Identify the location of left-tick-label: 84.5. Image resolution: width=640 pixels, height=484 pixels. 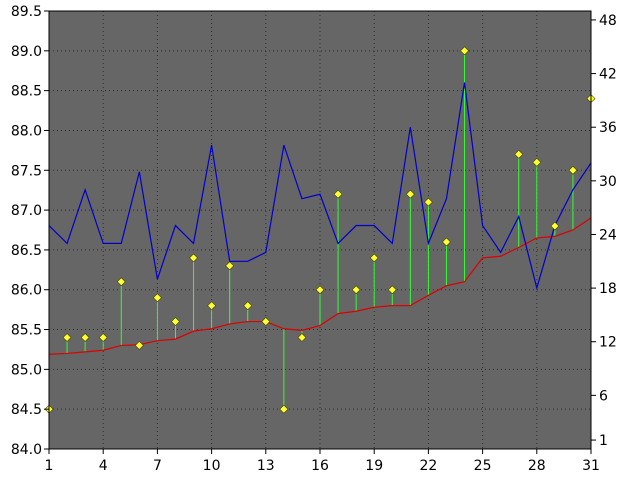
(26, 410).